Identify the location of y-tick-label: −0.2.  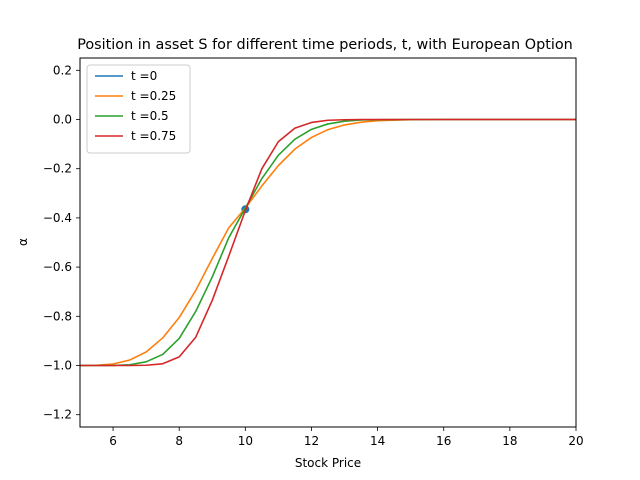
(57, 169).